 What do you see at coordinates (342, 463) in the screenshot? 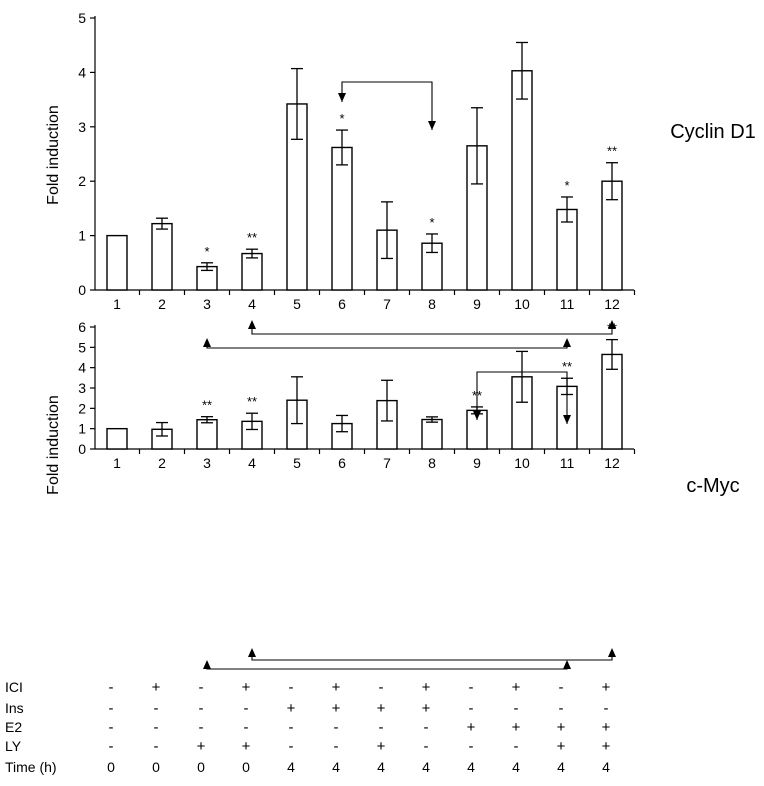
I see `x-tick-label: 6` at bounding box center [342, 463].